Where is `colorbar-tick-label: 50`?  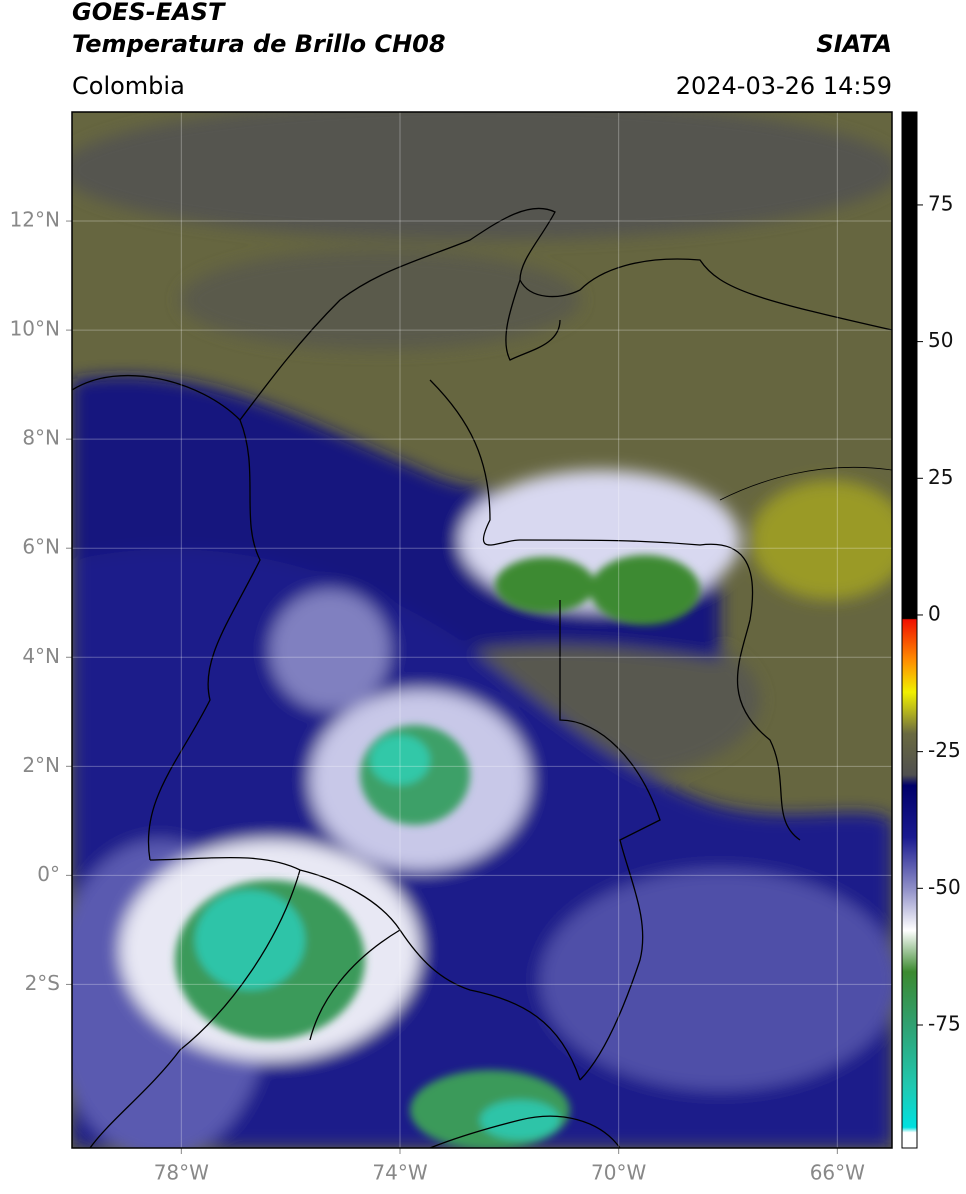 colorbar-tick-label: 50 is located at coordinates (940, 340).